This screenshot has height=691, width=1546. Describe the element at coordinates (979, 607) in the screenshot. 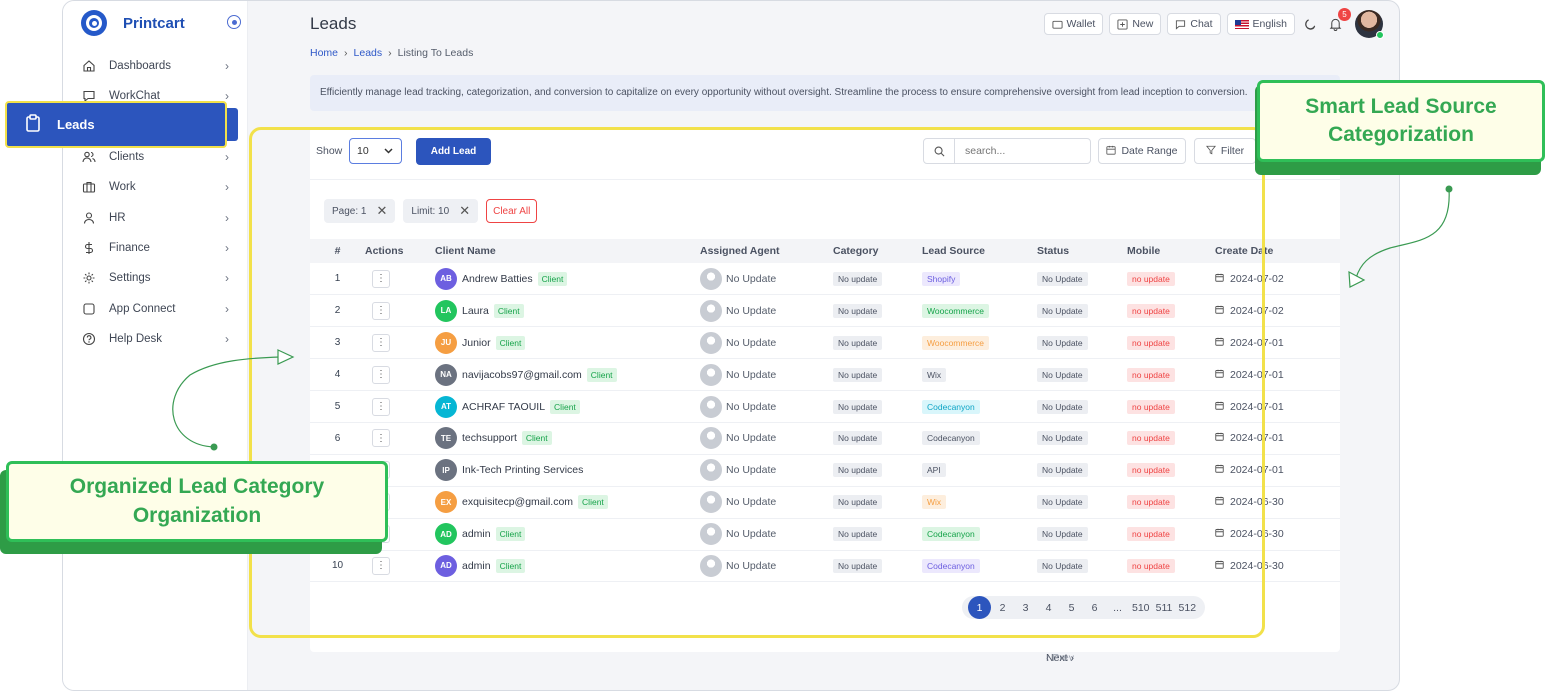

I see `pagination-page: 1` at that location.